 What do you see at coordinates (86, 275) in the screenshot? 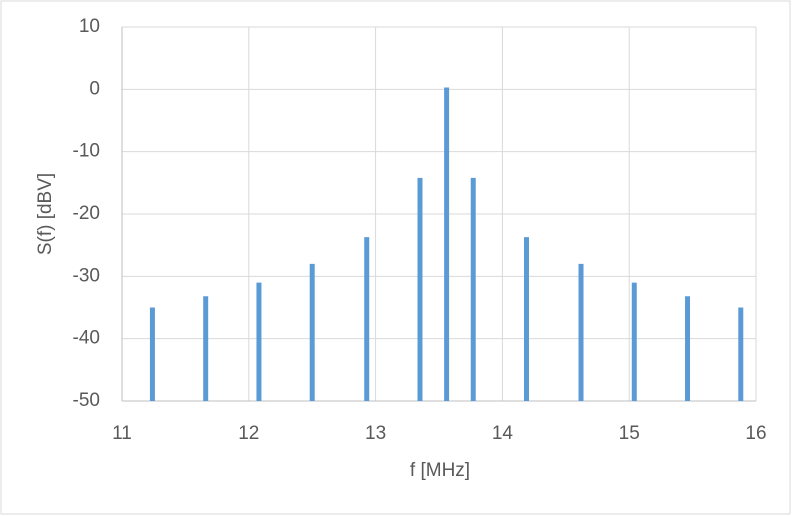
I see `y-tick-label: -30` at bounding box center [86, 275].